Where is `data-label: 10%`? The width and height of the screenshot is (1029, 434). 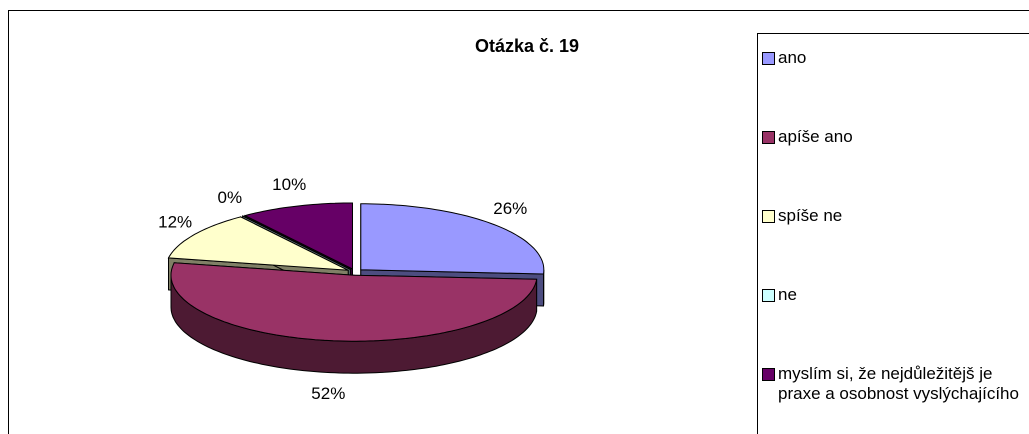 data-label: 10% is located at coordinates (289, 184).